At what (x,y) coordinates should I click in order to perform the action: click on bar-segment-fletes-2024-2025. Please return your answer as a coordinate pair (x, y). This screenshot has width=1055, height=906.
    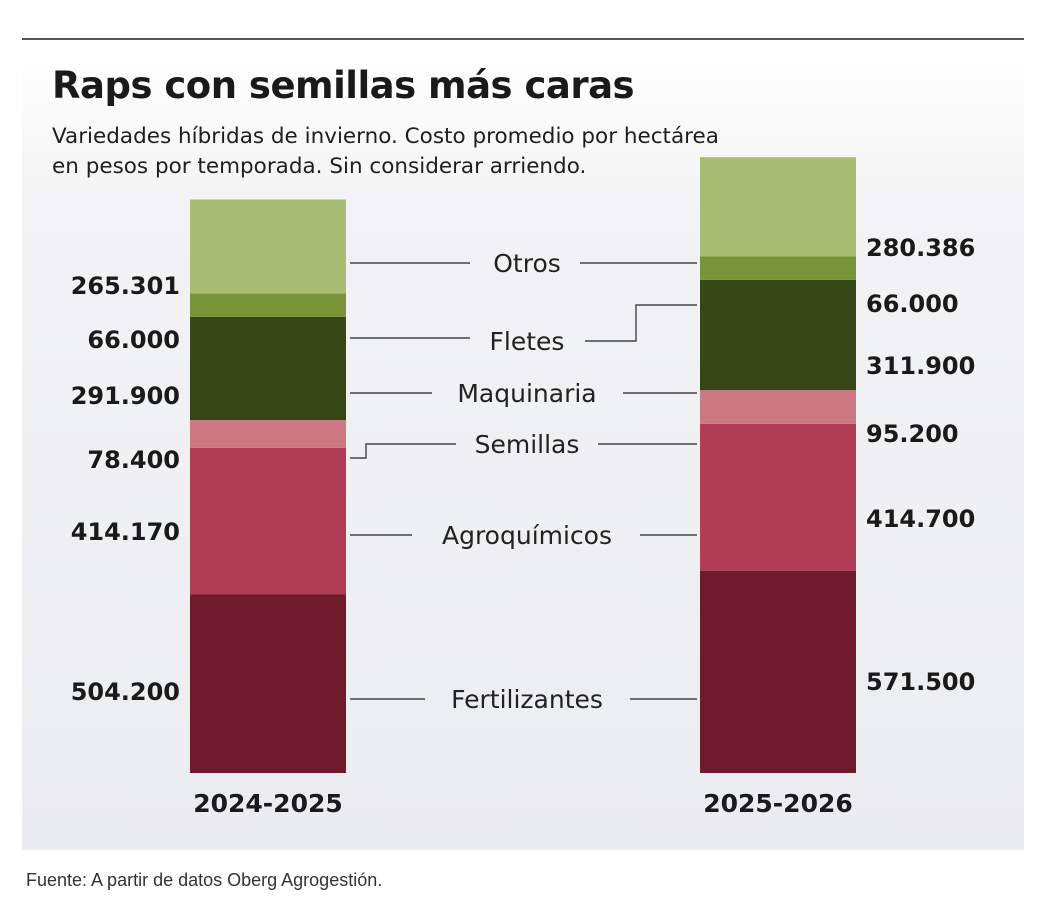
    Looking at the image, I should click on (268, 305).